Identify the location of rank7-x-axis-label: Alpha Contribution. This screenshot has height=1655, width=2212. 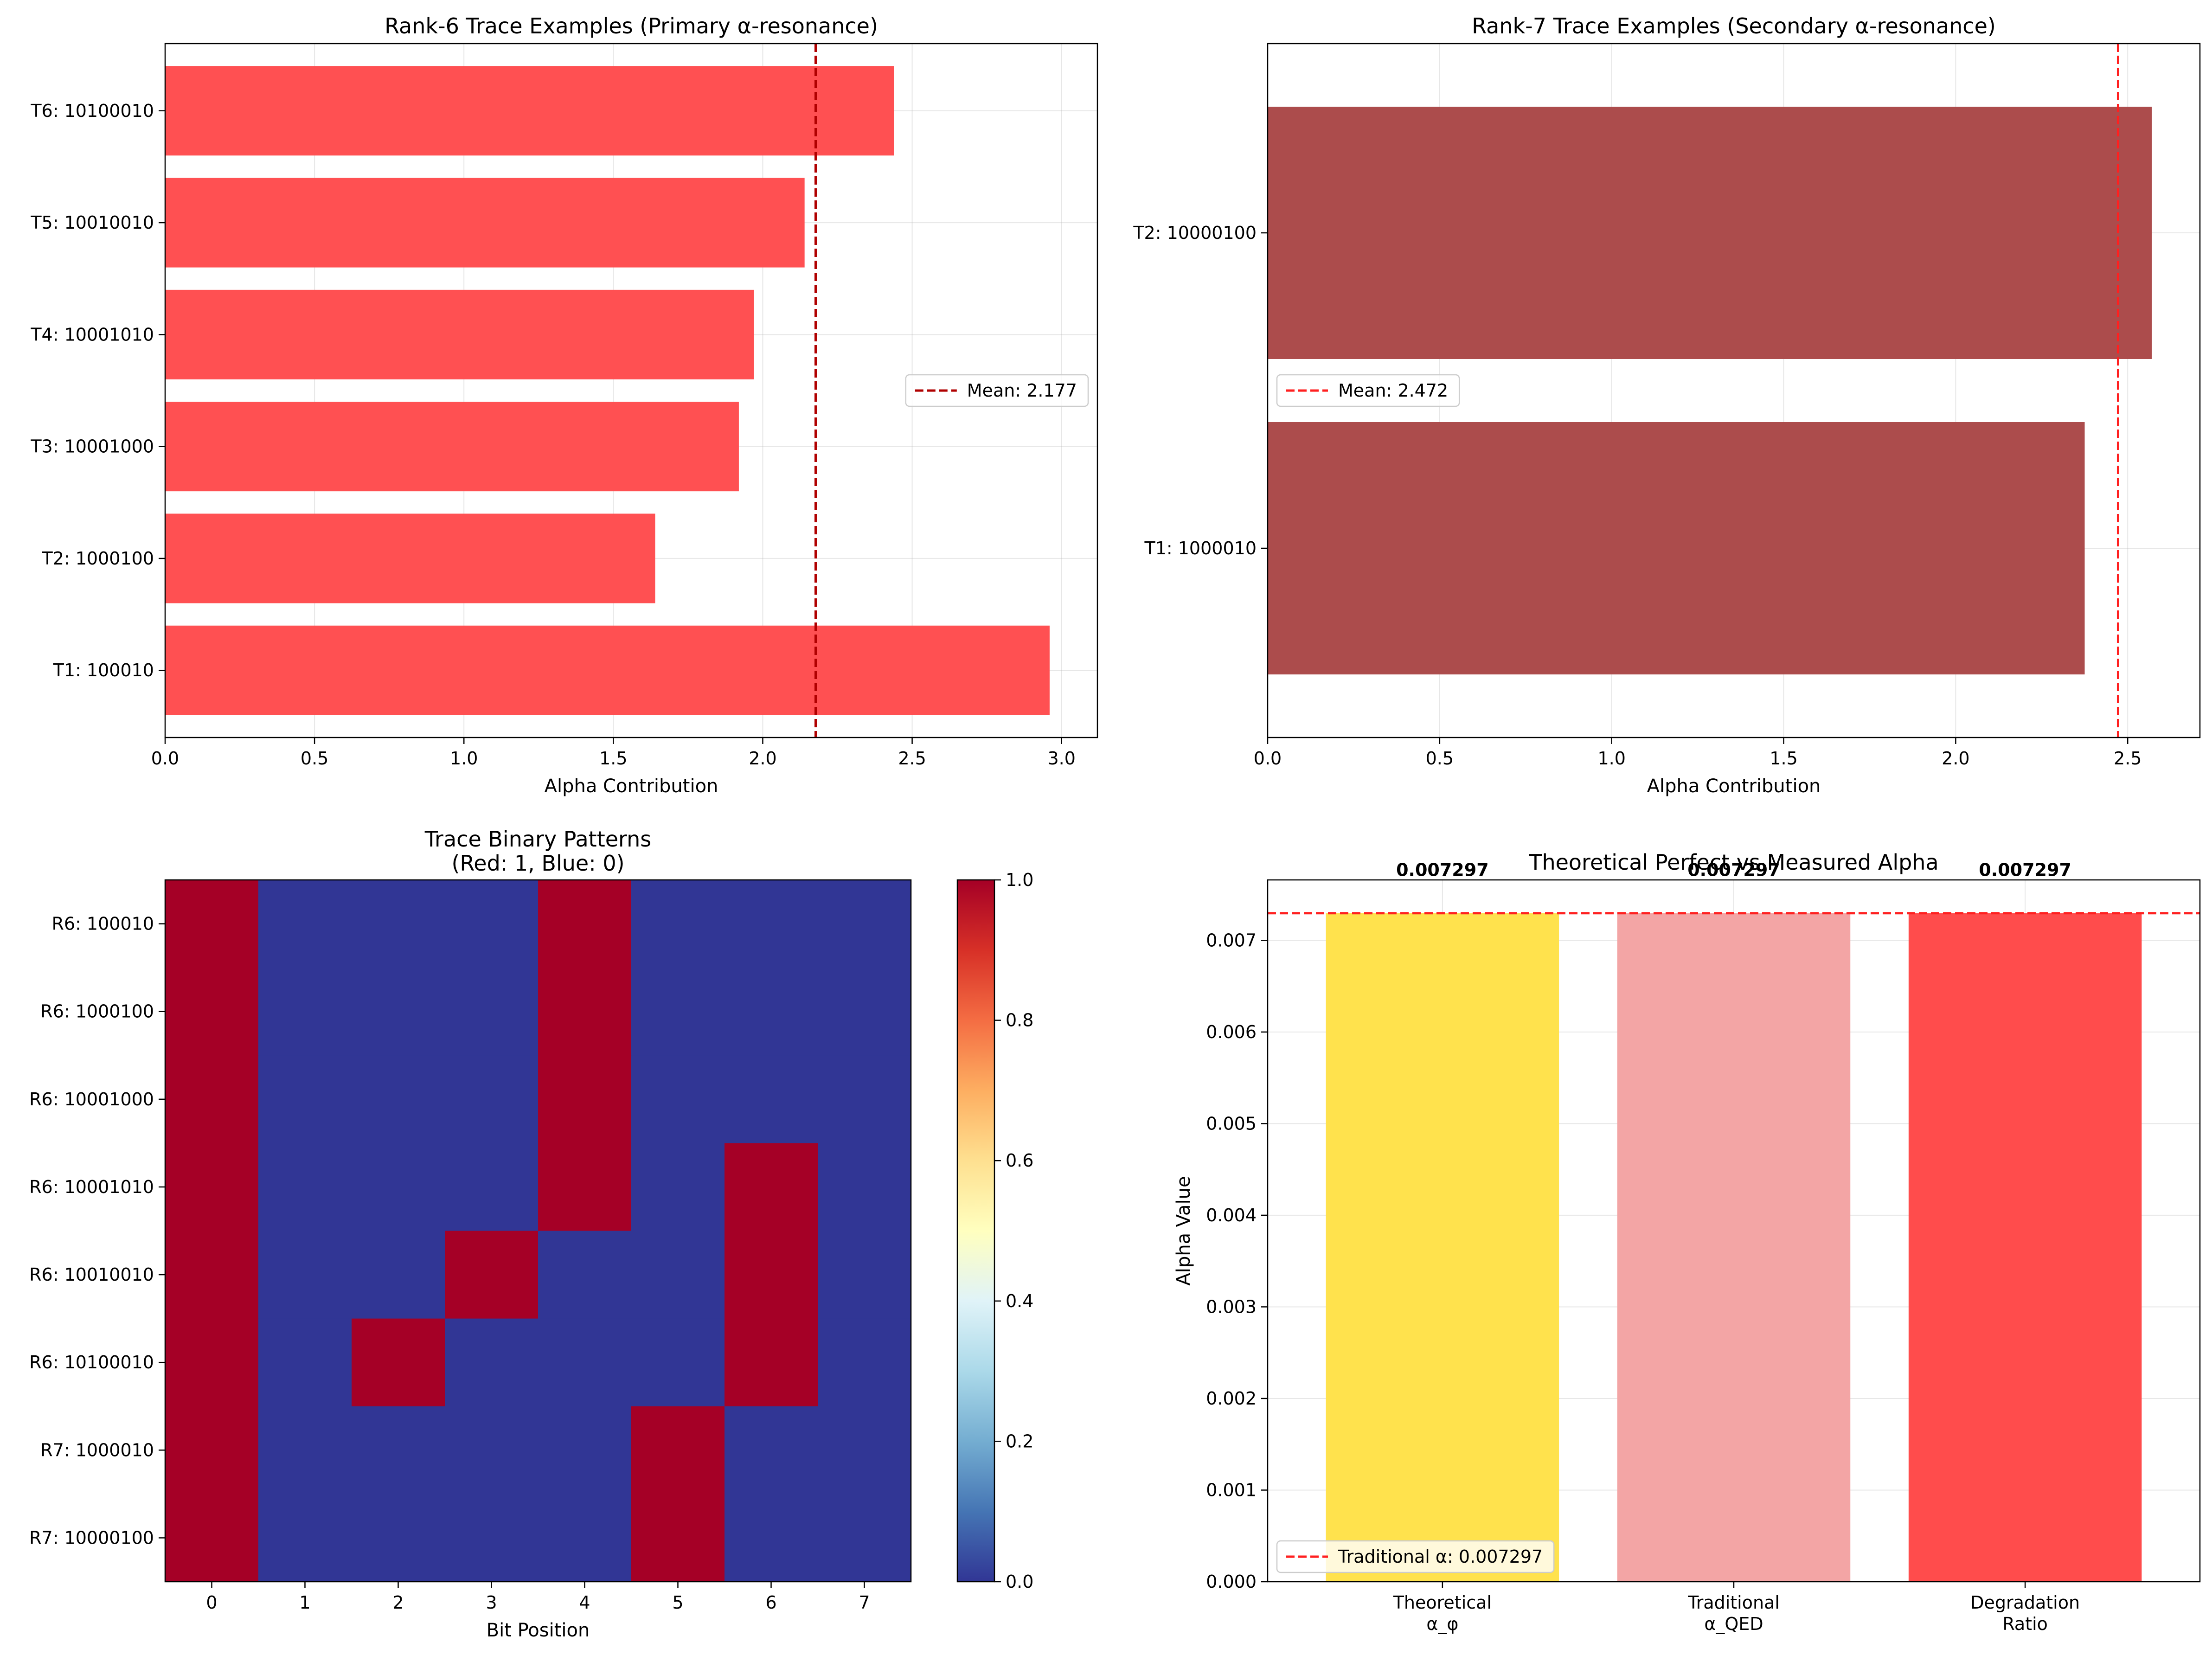
(1734, 786).